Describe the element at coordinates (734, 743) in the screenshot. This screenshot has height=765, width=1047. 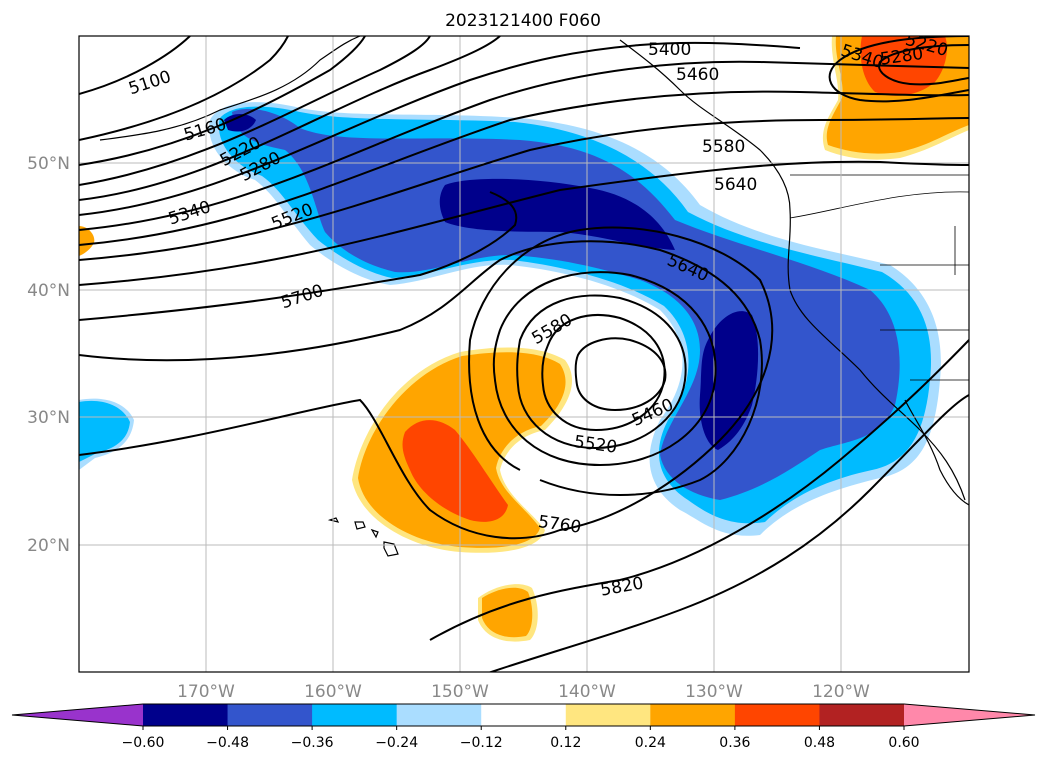
I see `colorbar-tick-label: 0.36` at that location.